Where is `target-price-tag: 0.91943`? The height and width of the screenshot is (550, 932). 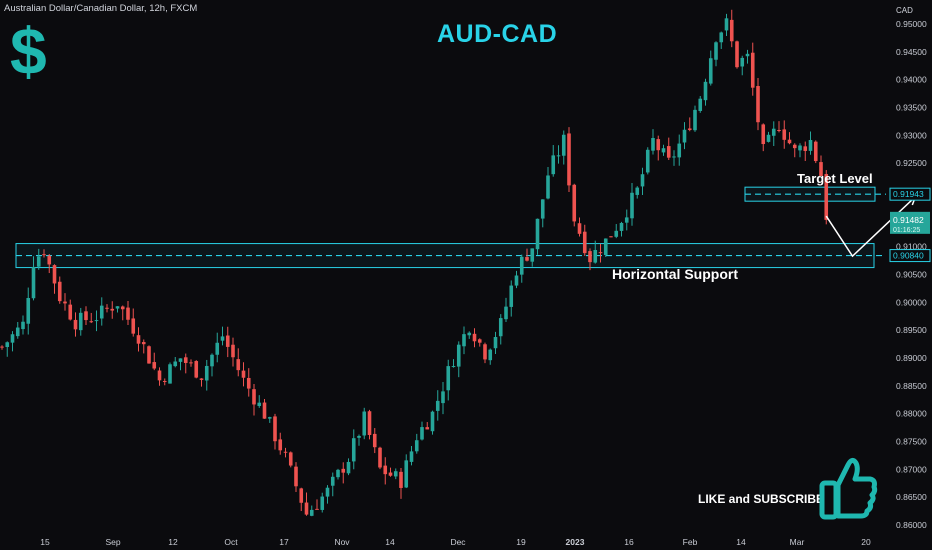
target-price-tag: 0.91943 is located at coordinates (908, 194).